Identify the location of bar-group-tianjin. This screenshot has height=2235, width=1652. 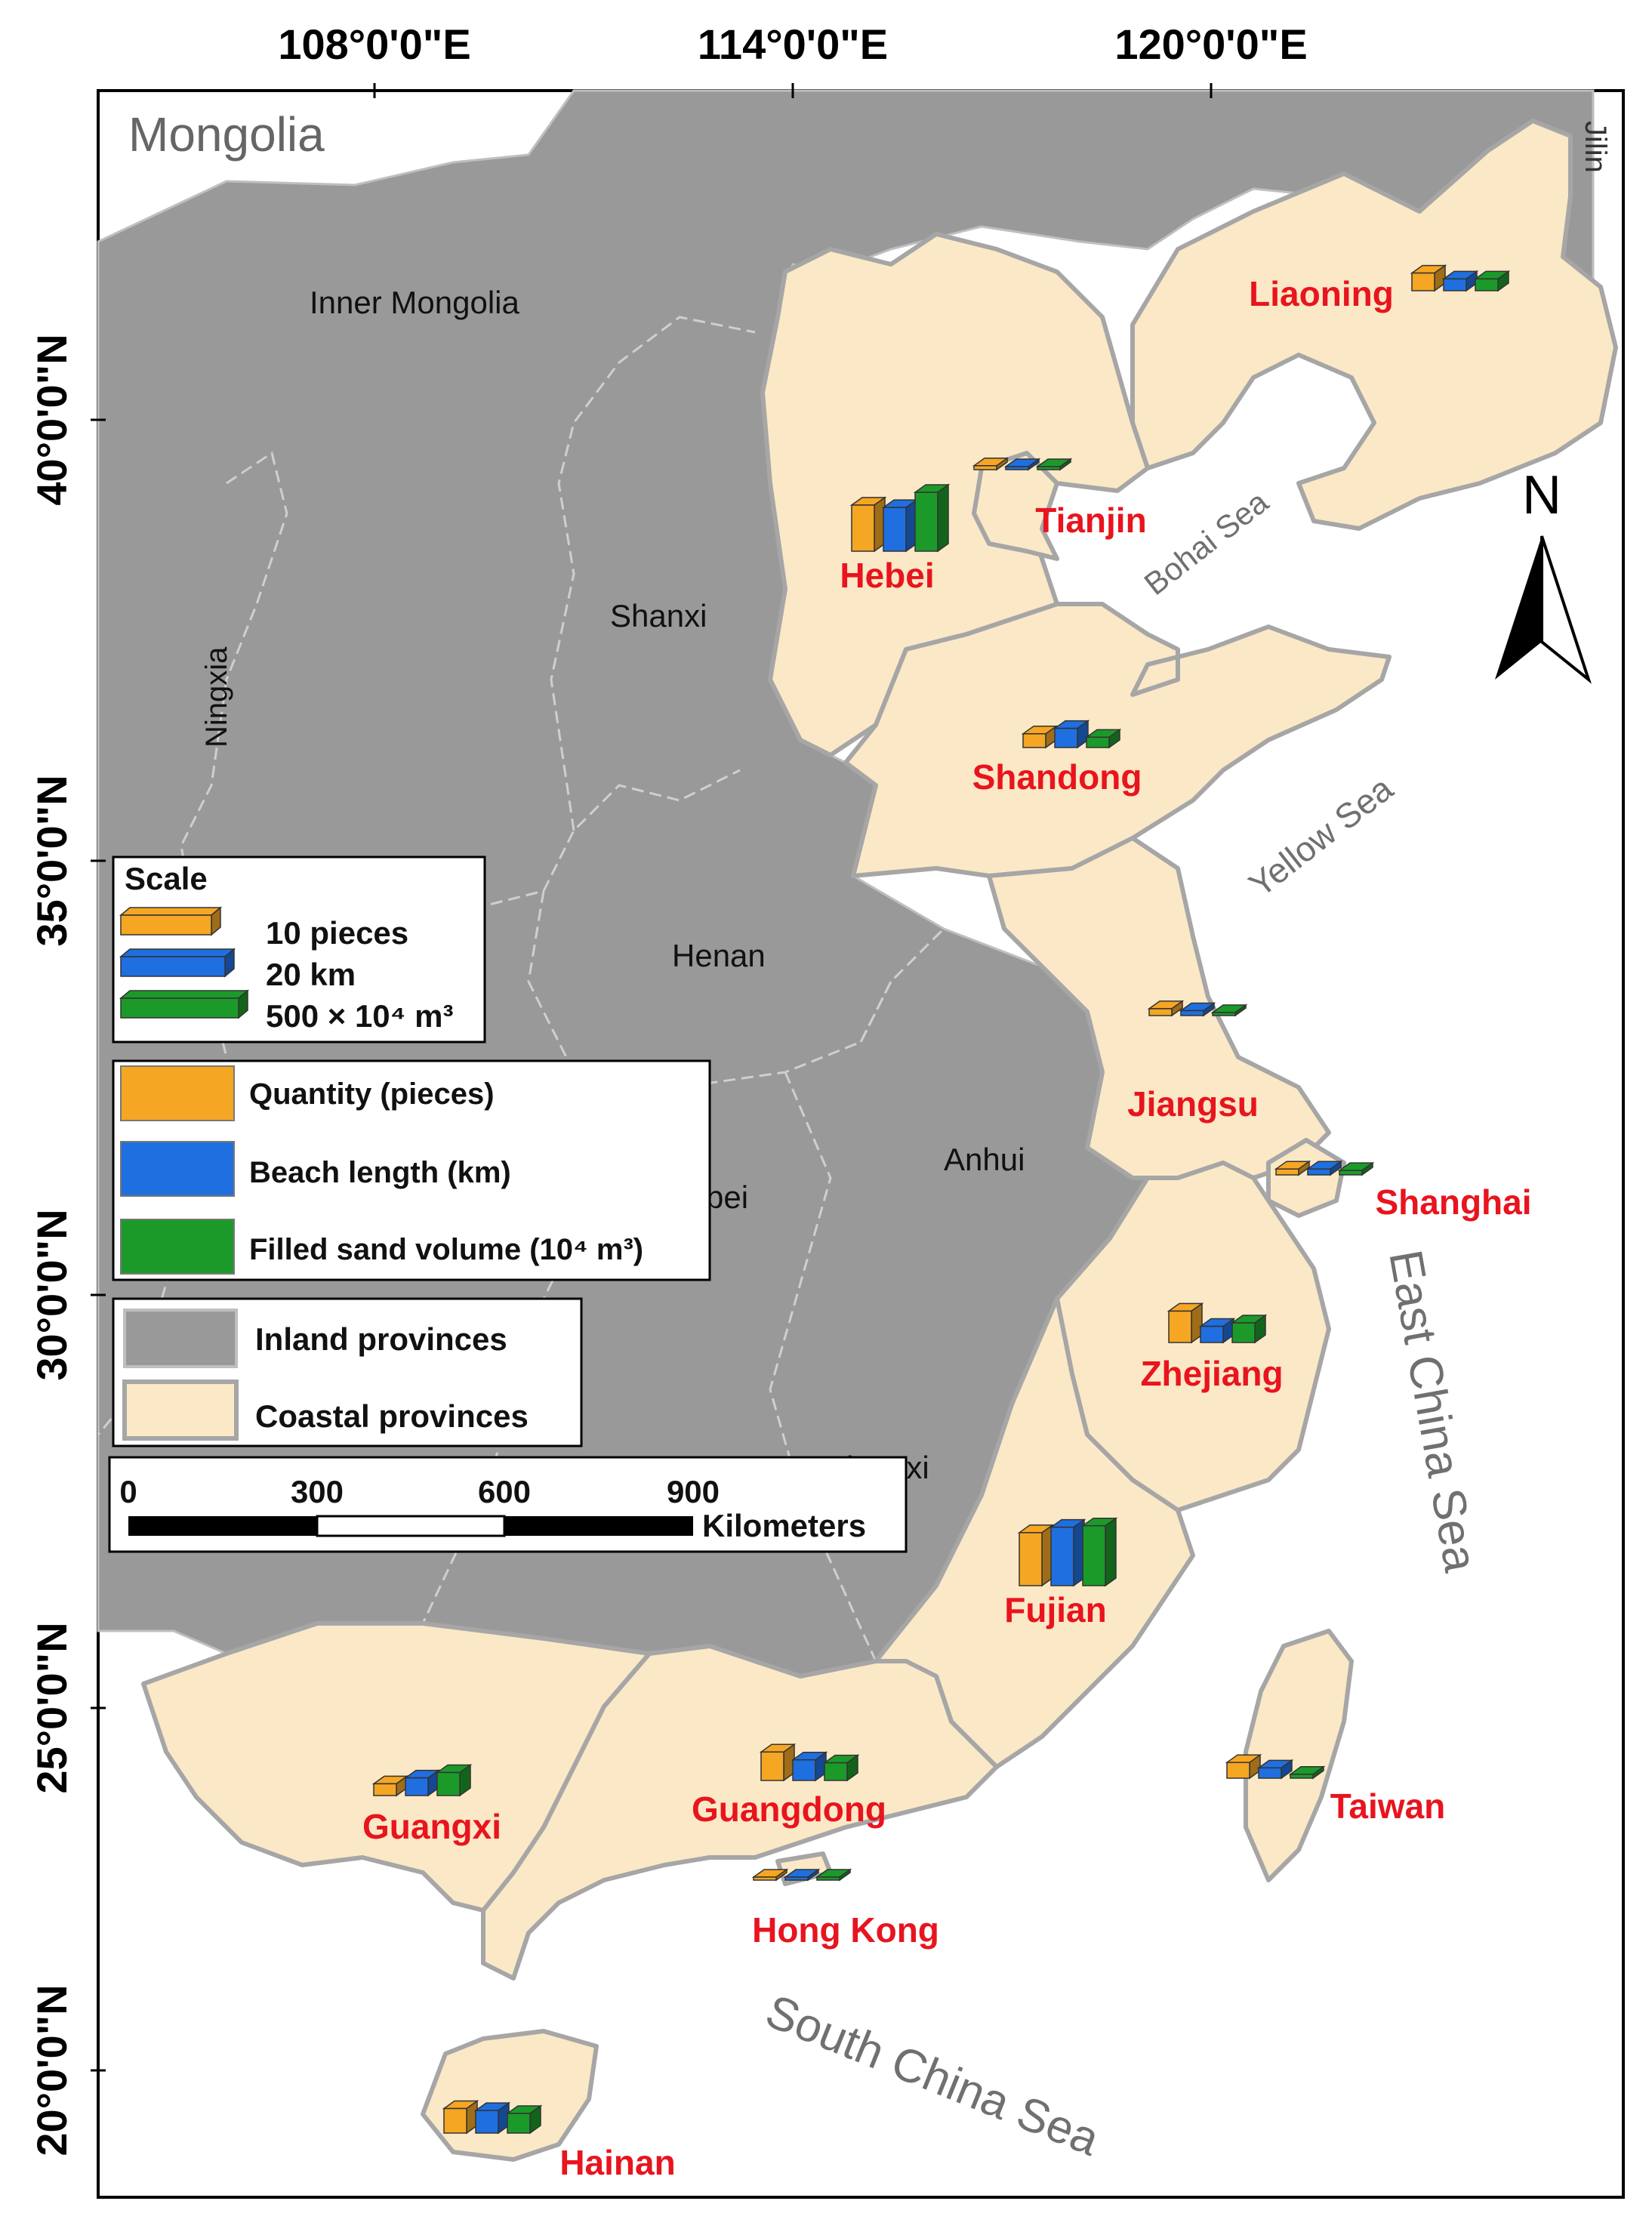
(1023, 464).